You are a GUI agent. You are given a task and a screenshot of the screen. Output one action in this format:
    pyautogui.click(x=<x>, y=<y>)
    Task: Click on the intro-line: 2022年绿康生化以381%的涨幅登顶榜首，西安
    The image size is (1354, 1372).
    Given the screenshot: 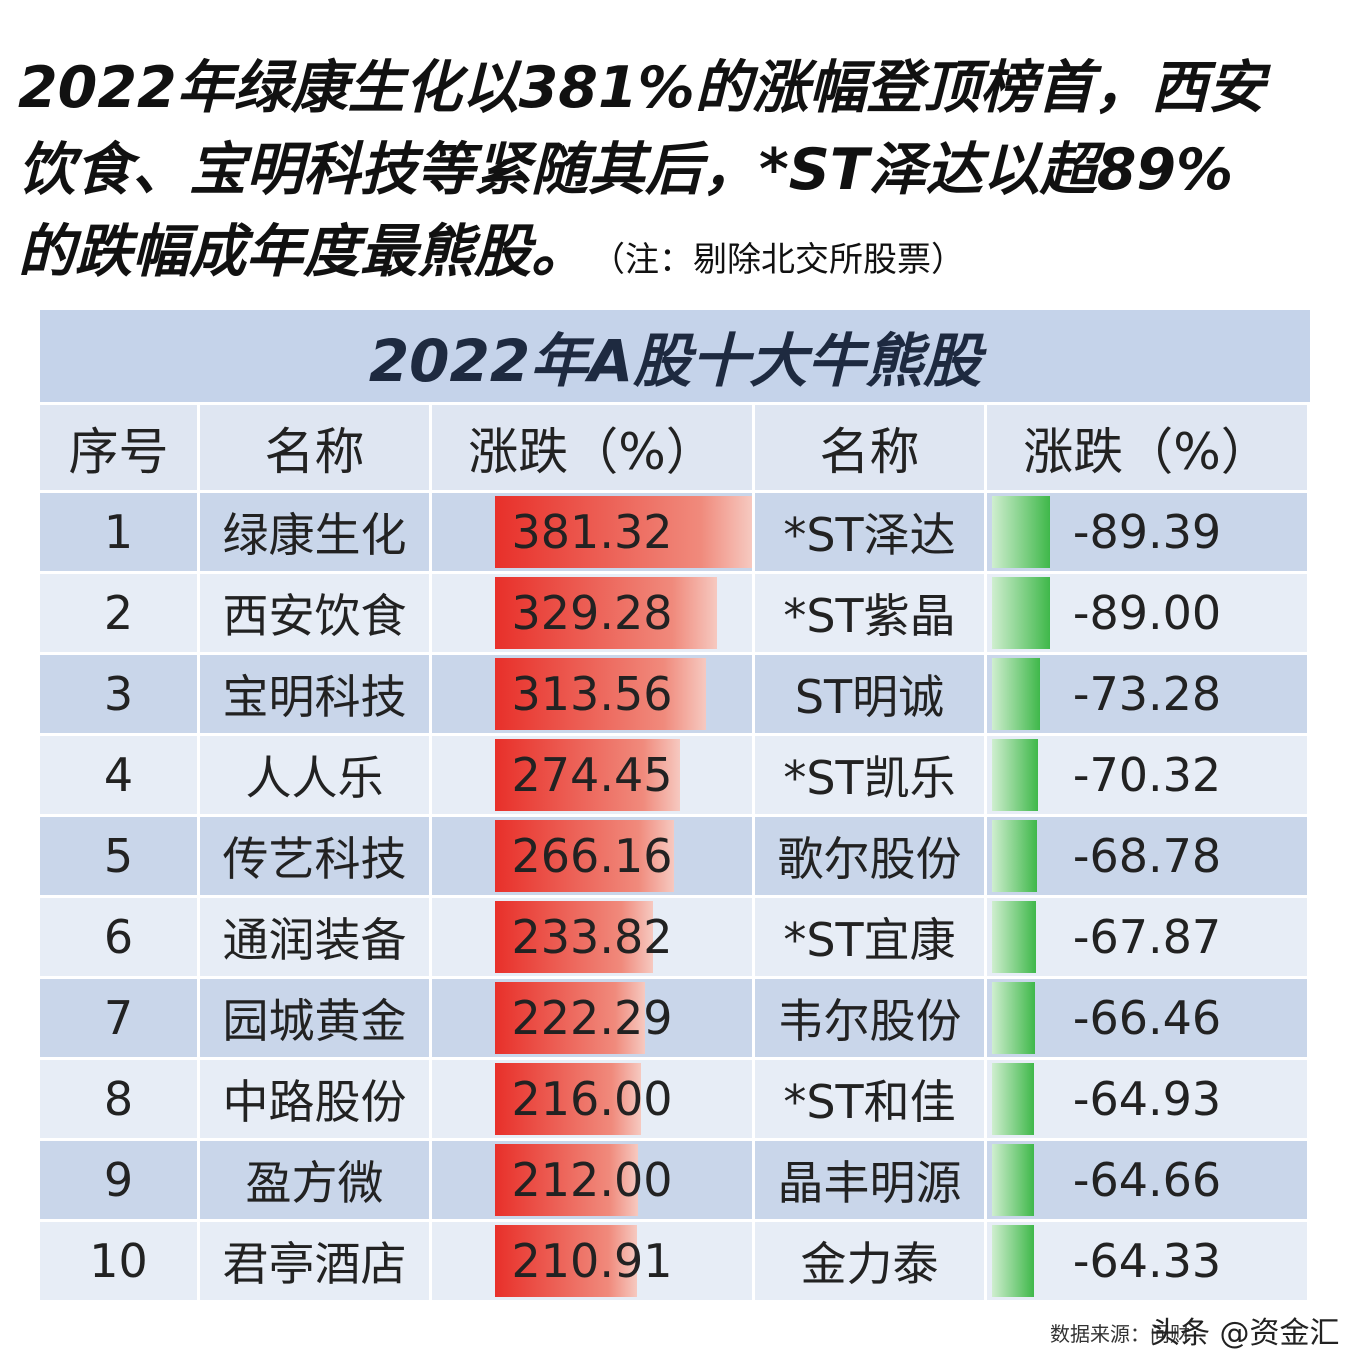 What is the action you would take?
    pyautogui.click(x=641, y=88)
    